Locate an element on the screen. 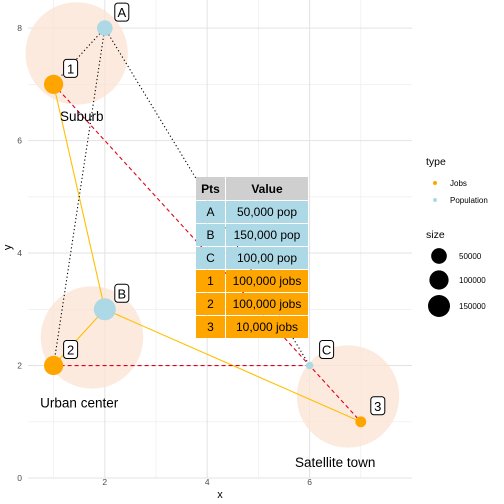 This screenshot has width=504, height=504. y-tick-label: 6 is located at coordinates (19, 141).